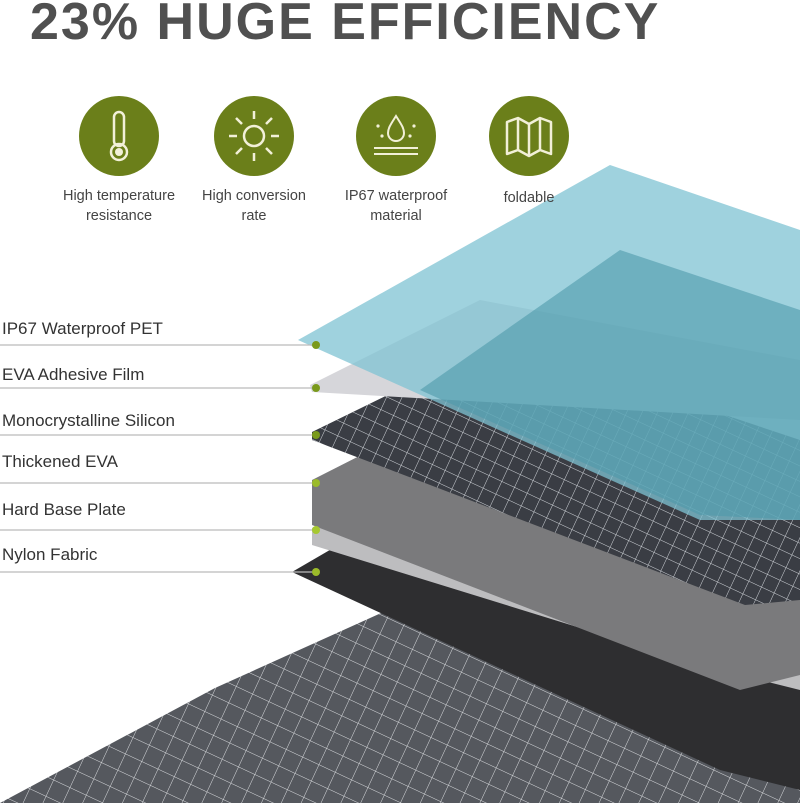 The height and width of the screenshot is (803, 800). I want to click on feature-label: High temperature, so click(119, 196).